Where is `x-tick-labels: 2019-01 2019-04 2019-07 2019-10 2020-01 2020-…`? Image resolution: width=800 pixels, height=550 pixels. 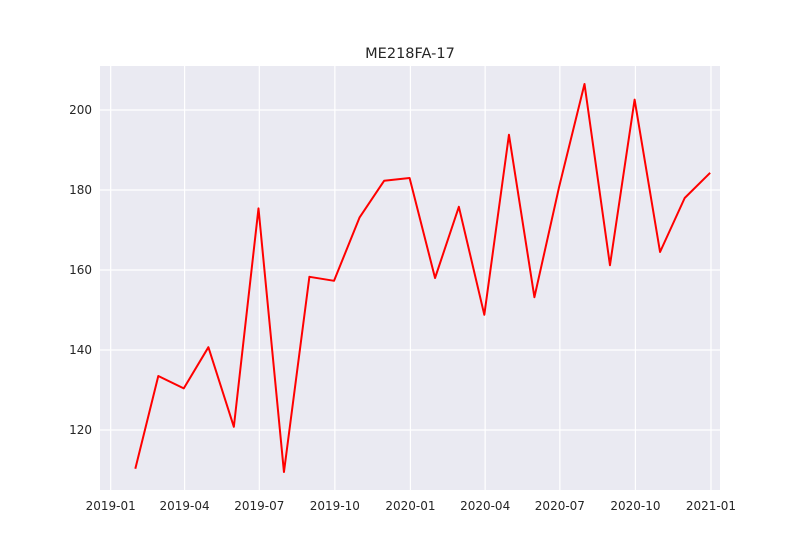 x-tick-labels: 2019-01 2019-04 2019-07 2019-10 2020-01 2020-… is located at coordinates (411, 506).